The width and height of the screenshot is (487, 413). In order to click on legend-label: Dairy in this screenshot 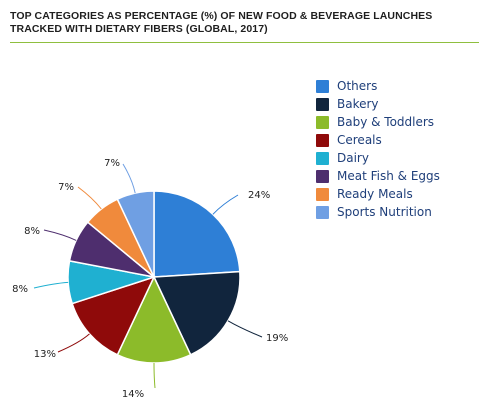, I will do `click(353, 158)`.